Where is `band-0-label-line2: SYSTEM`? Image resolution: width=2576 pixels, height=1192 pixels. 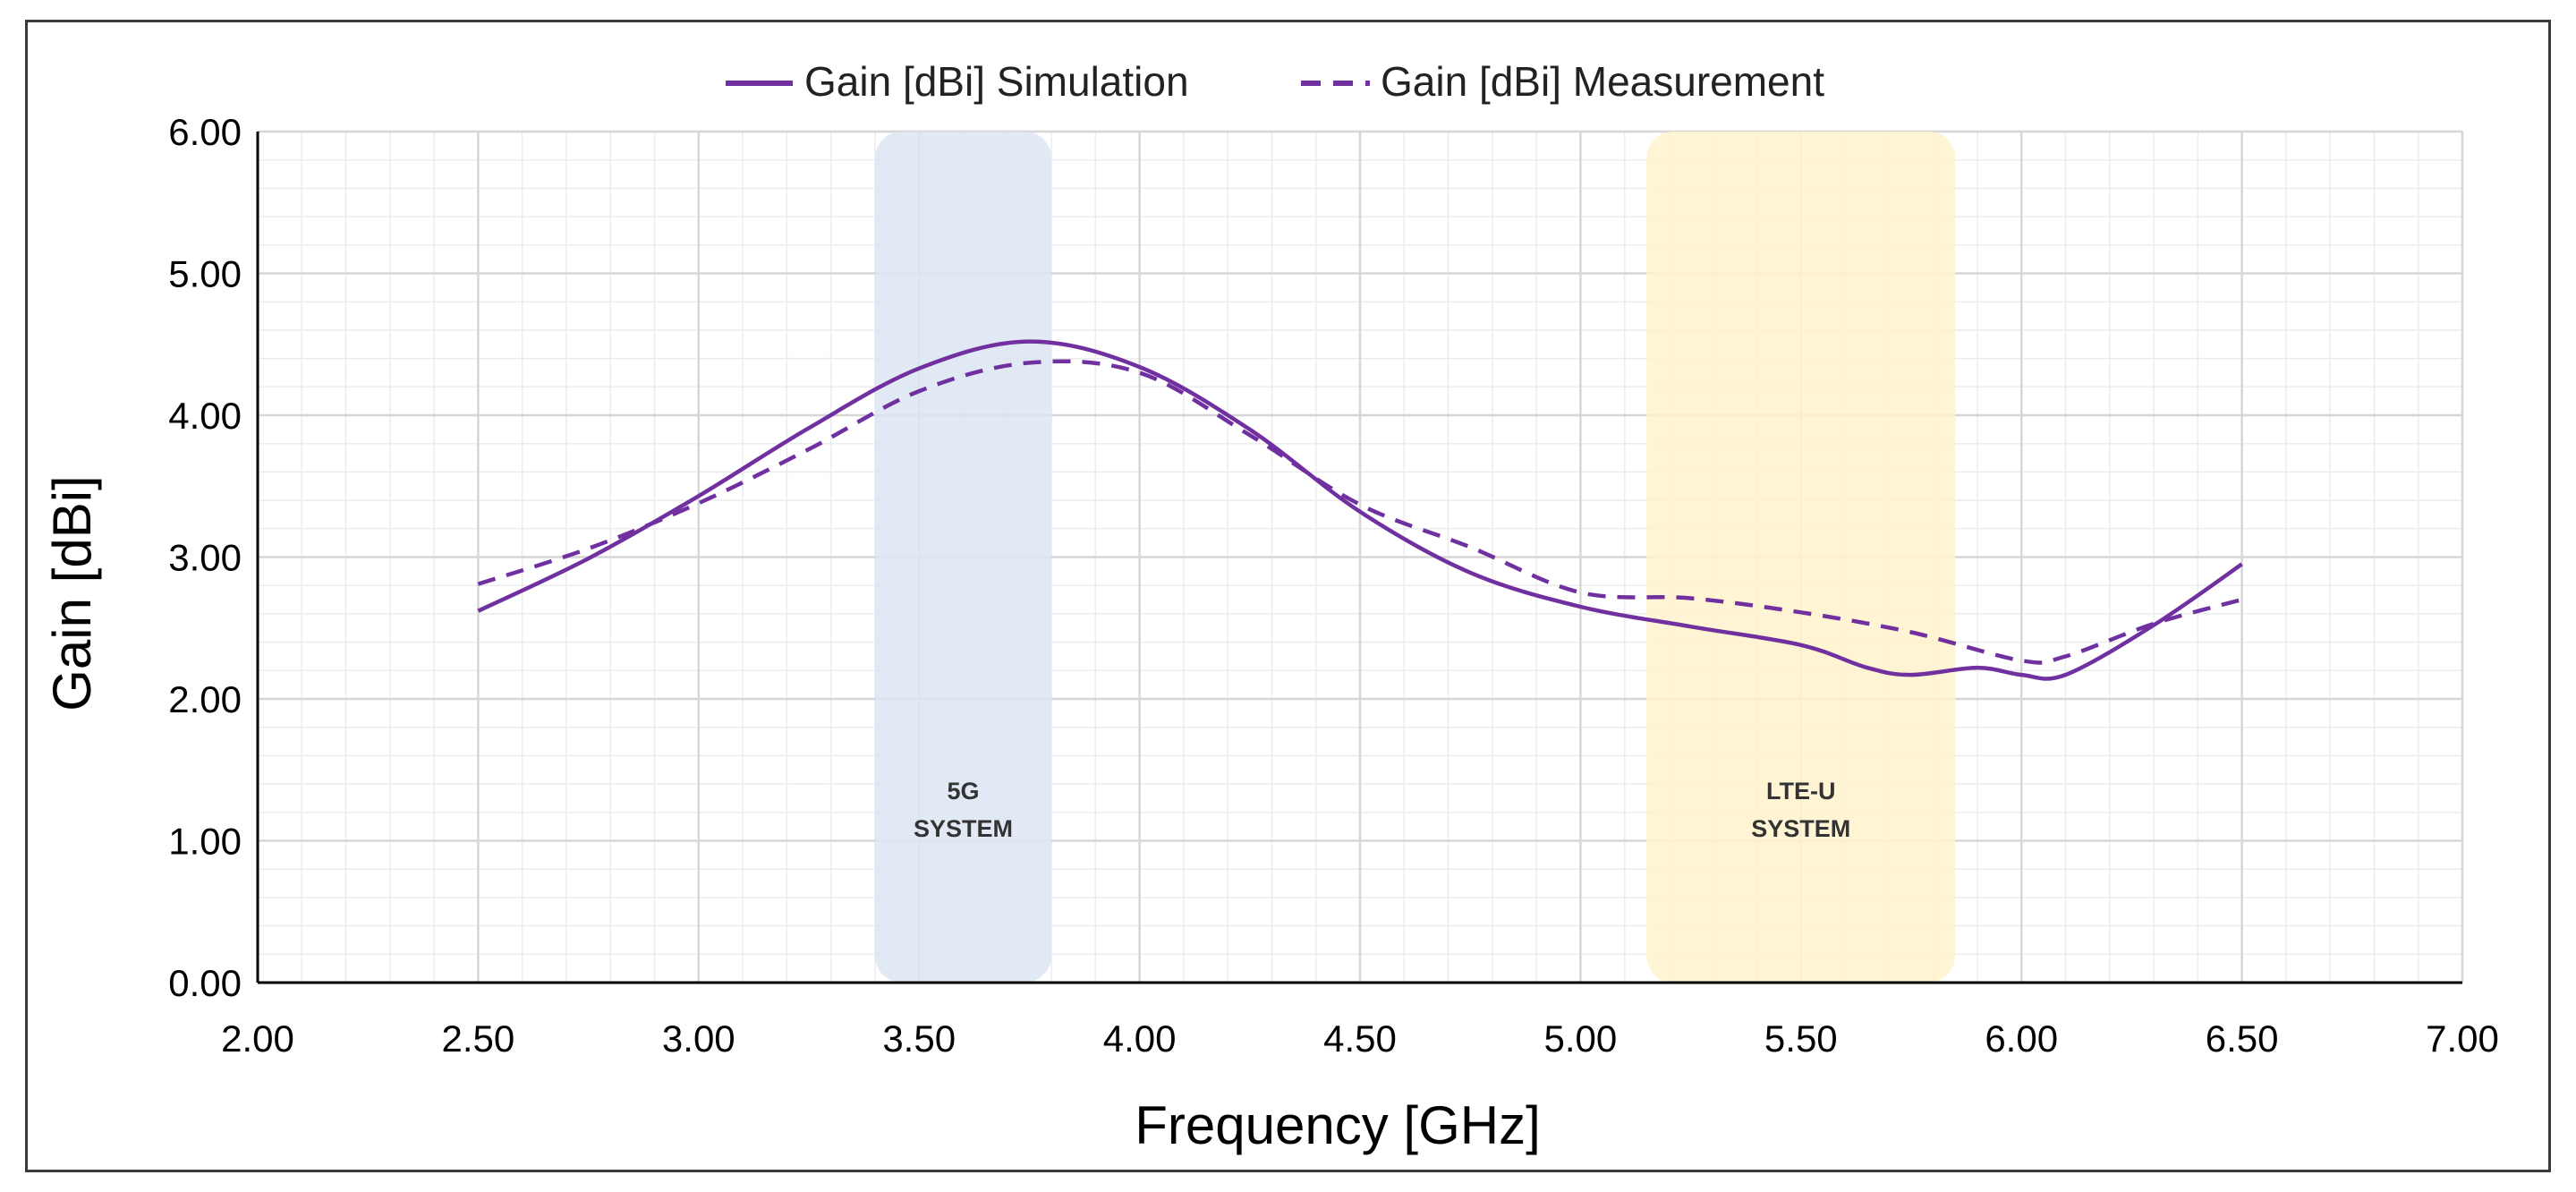
band-0-label-line2: SYSTEM is located at coordinates (963, 828).